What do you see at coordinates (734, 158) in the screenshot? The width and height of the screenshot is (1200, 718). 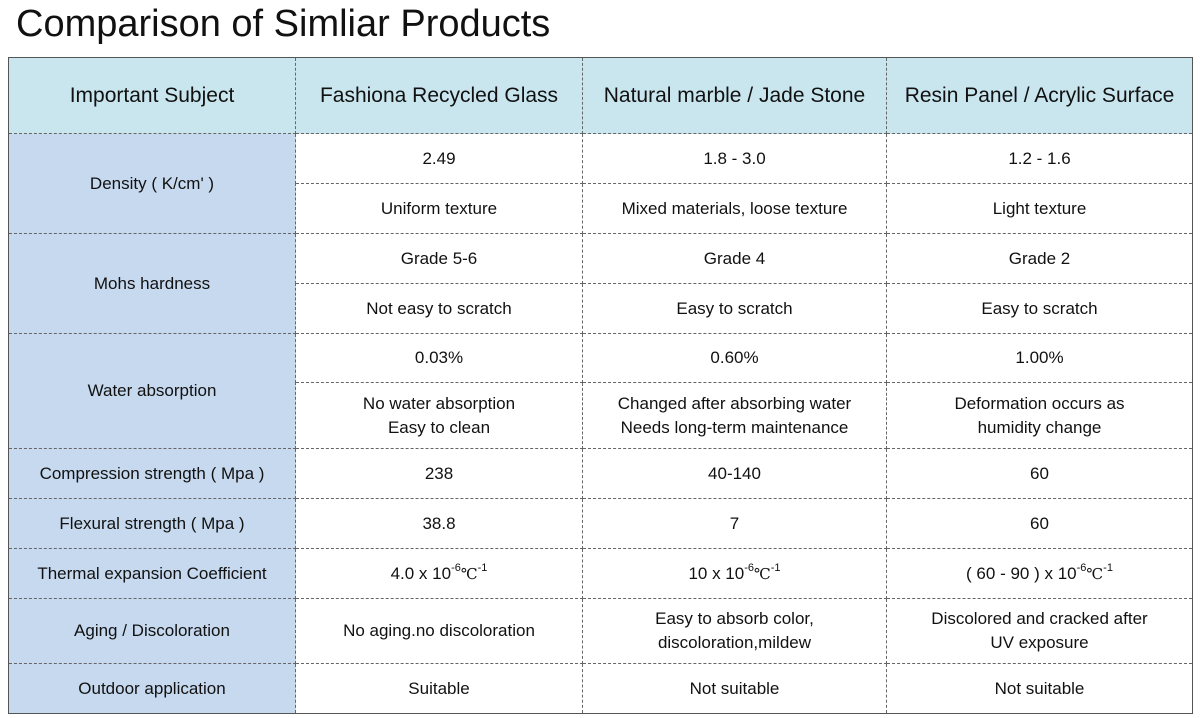 I see `cell-value: 1.8 - 3.0` at bounding box center [734, 158].